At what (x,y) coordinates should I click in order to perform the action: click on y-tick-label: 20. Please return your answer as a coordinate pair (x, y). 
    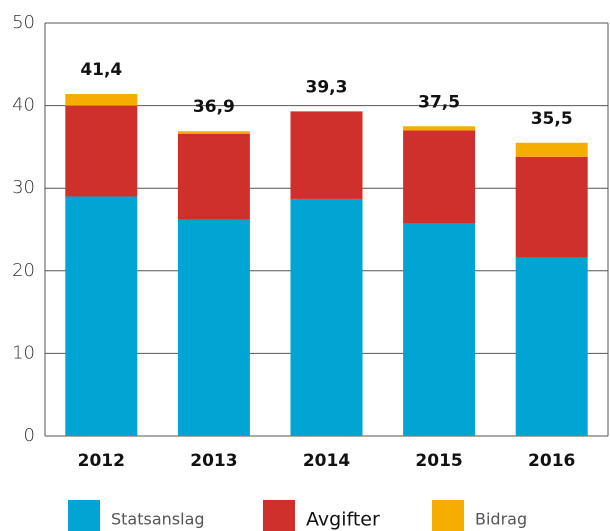
    Looking at the image, I should click on (23, 270).